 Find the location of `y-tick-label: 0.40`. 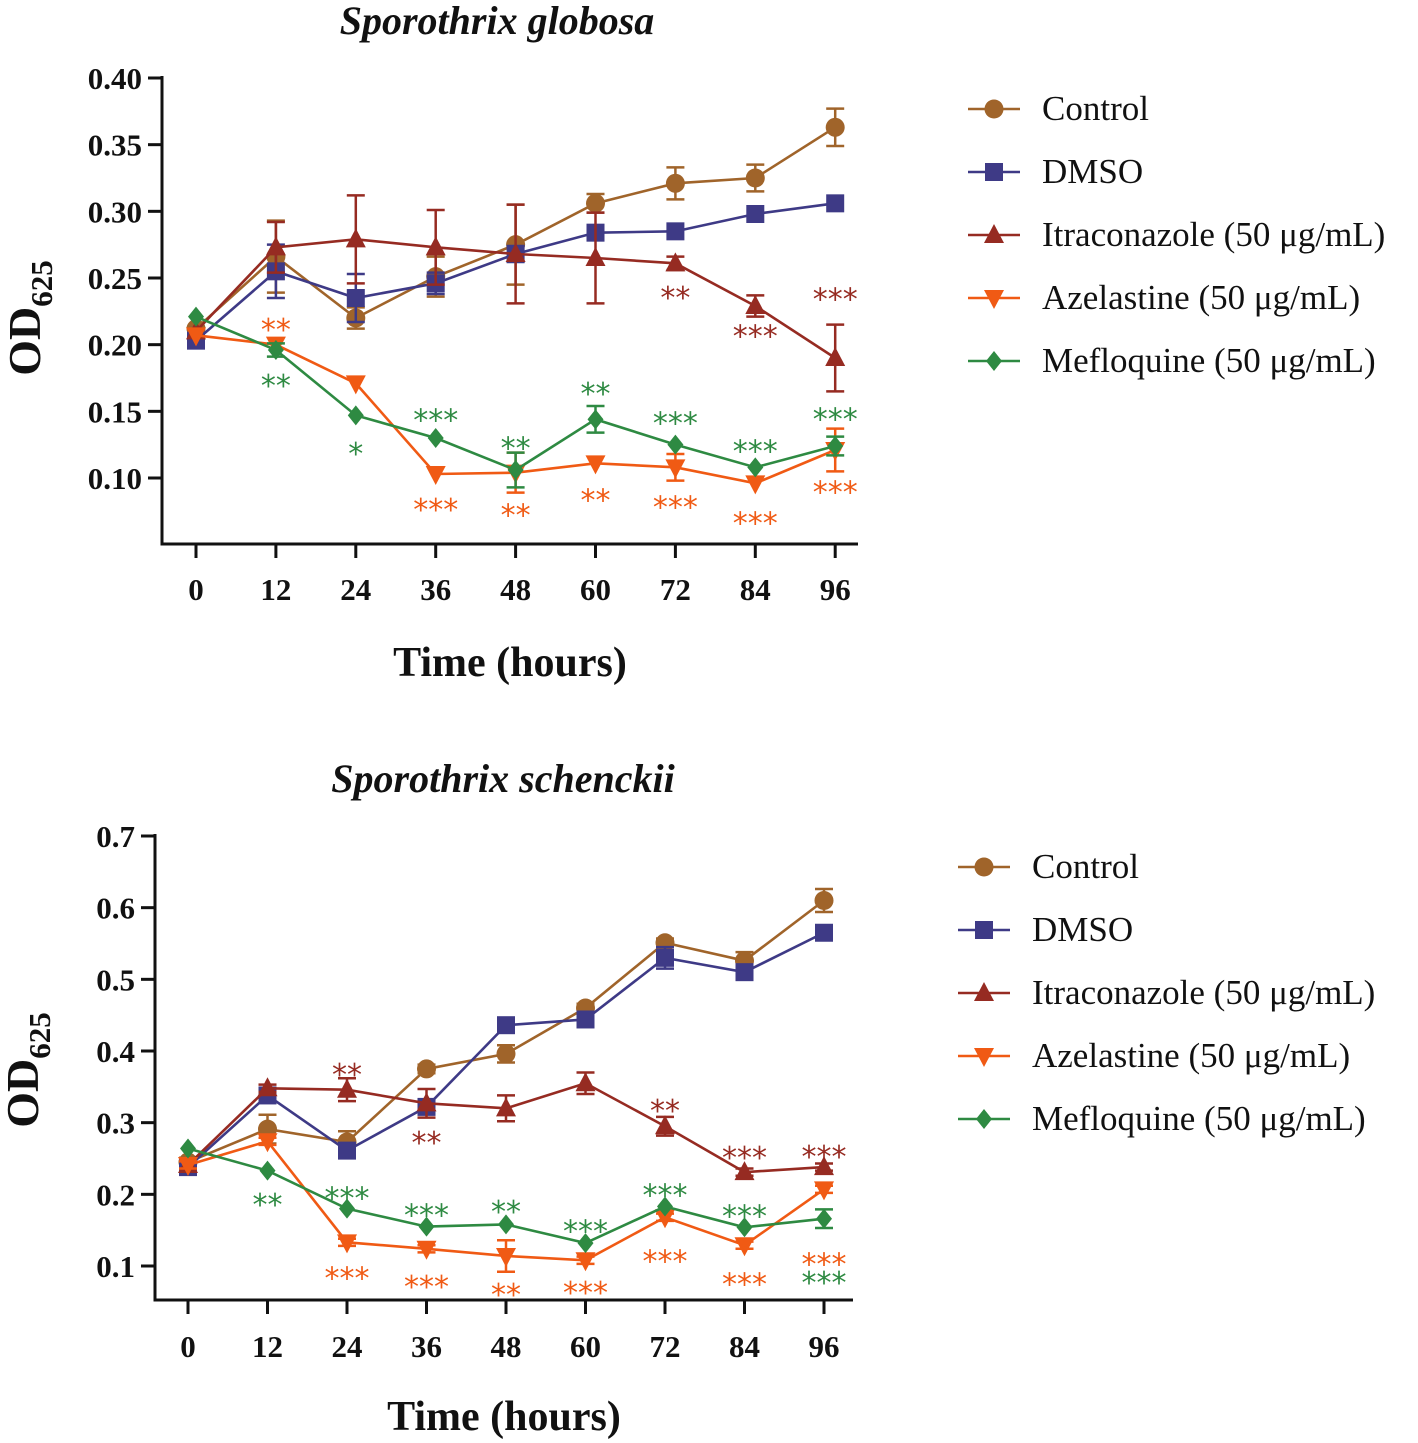

y-tick-label: 0.40 is located at coordinates (115, 78).